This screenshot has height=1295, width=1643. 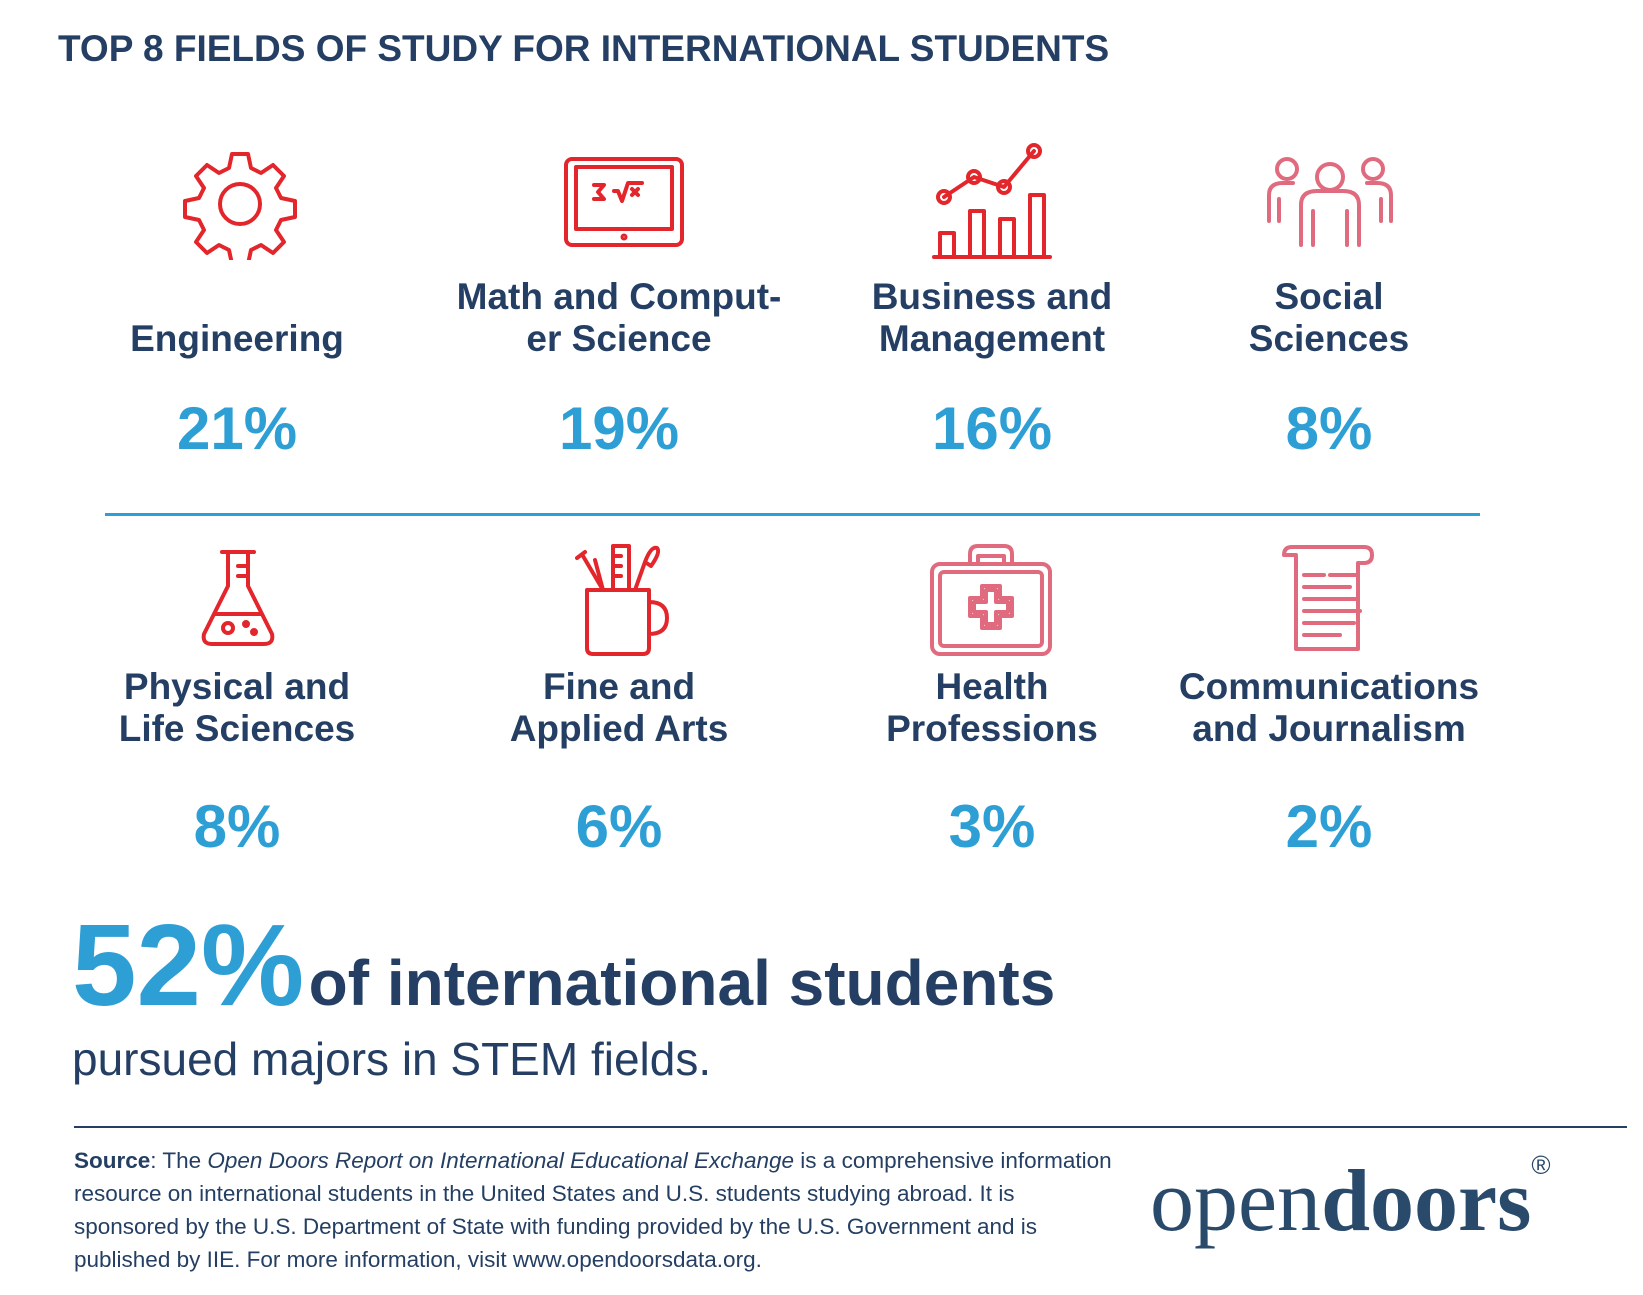 What do you see at coordinates (992, 428) in the screenshot?
I see `field-share: 16%` at bounding box center [992, 428].